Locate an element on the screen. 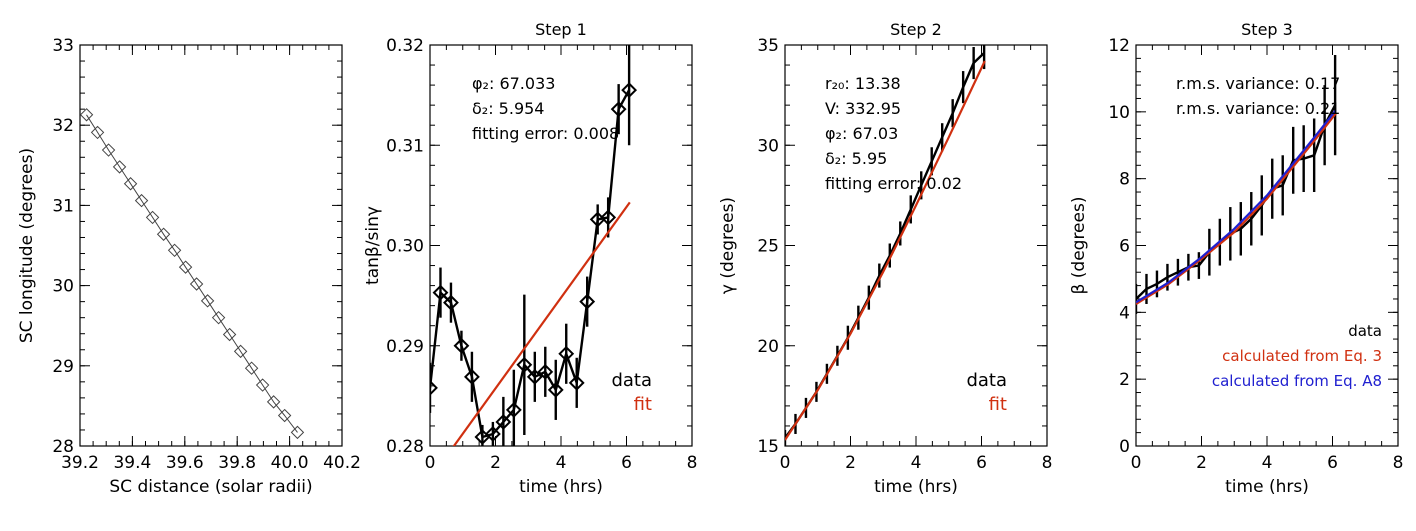  y-tick-label: 0.32 is located at coordinates (405, 46).